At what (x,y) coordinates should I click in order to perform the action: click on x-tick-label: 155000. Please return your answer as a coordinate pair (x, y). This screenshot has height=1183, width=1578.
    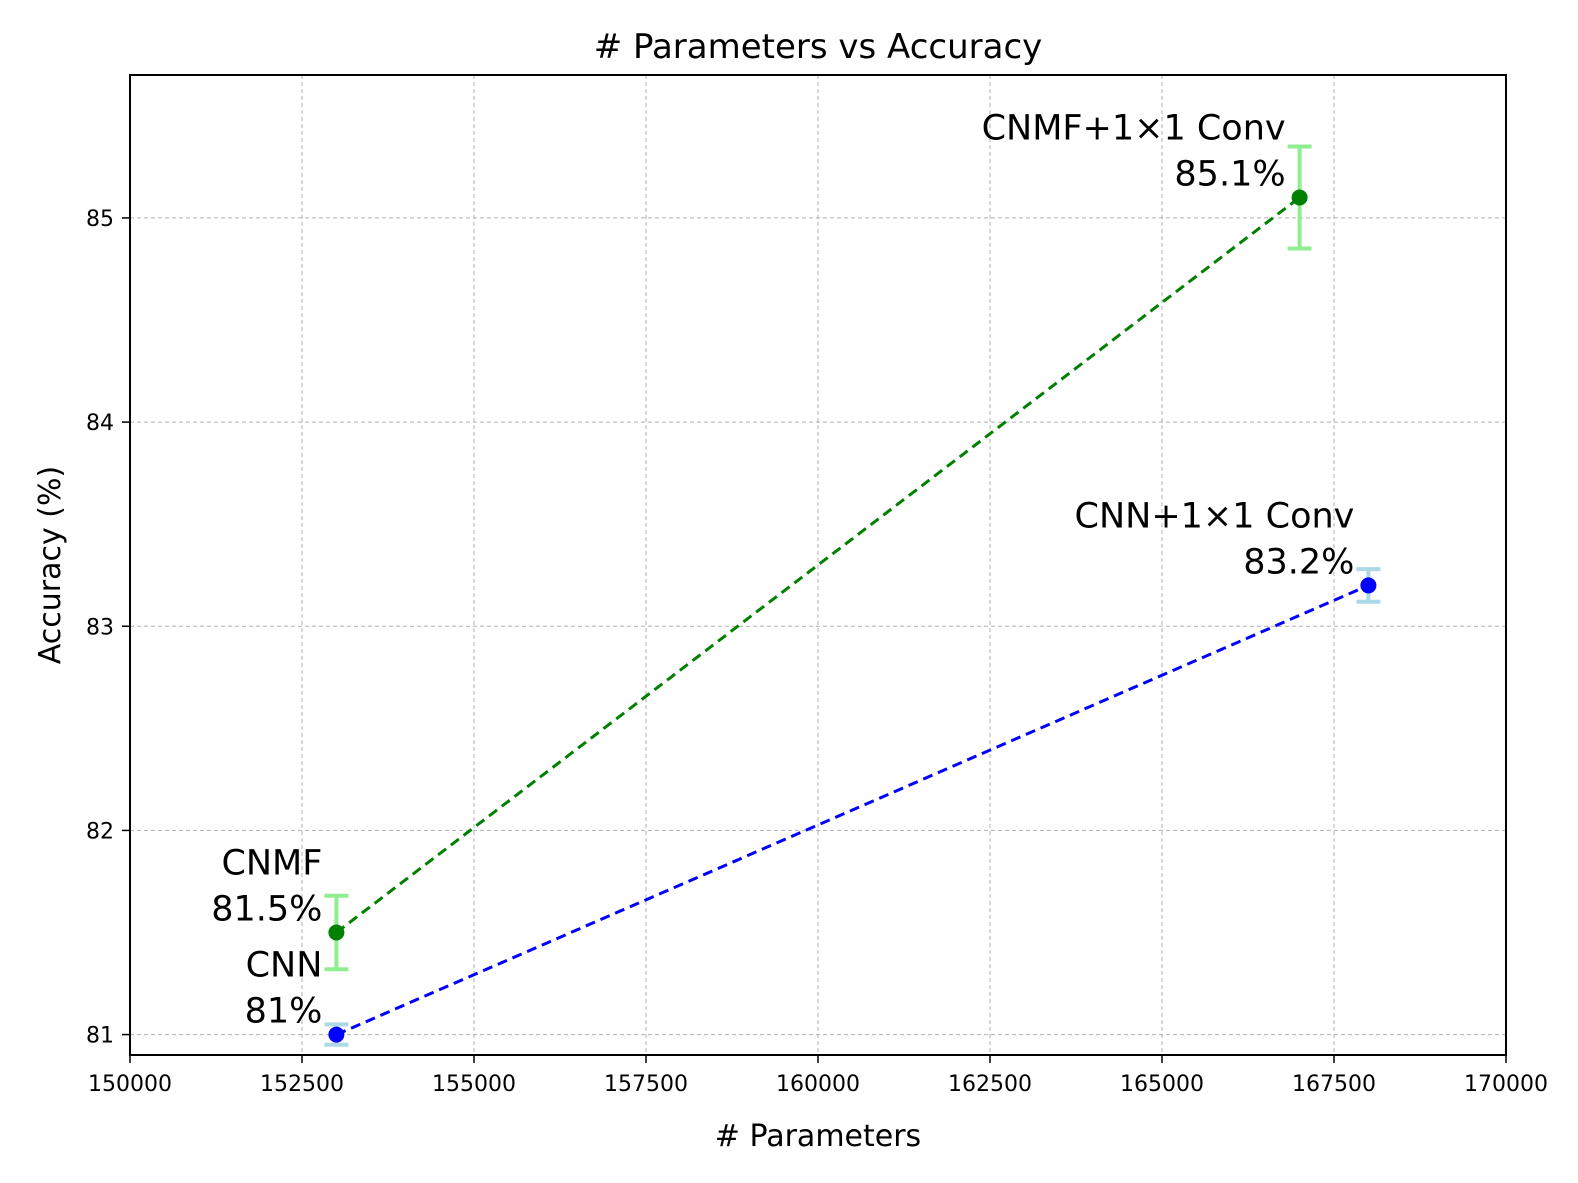
    Looking at the image, I should click on (474, 1084).